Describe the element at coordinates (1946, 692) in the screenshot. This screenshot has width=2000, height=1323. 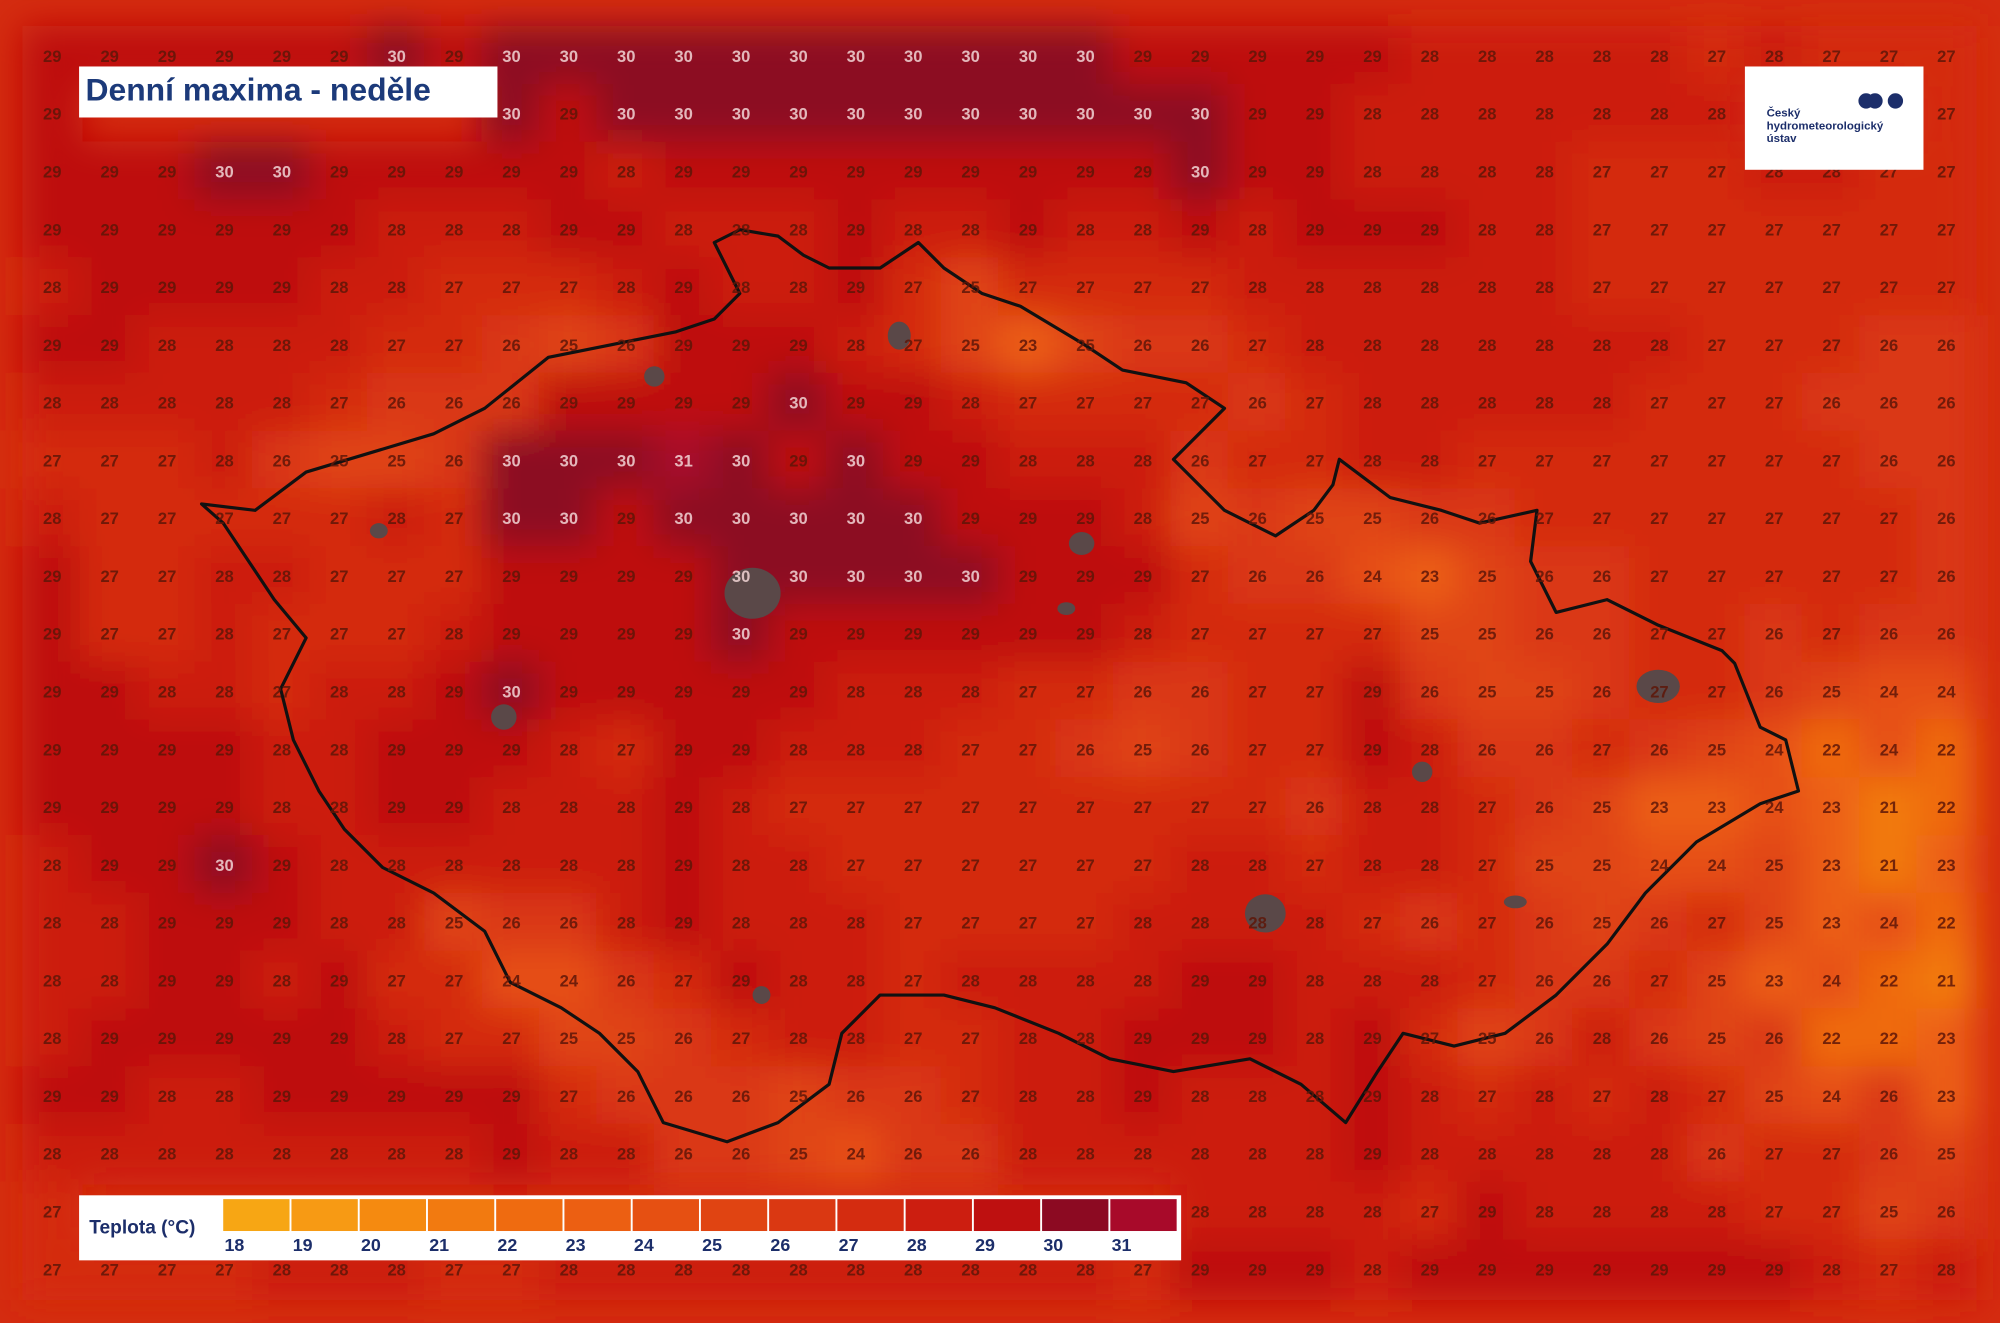
I see `temp-value: 24` at that location.